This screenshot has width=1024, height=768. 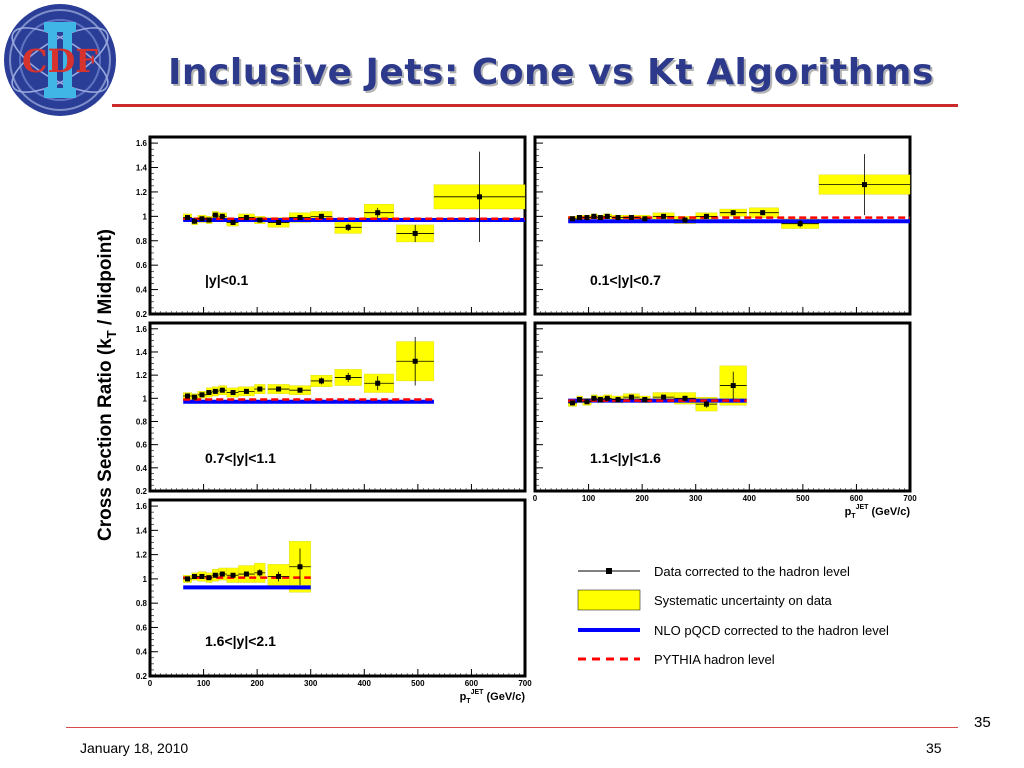 What do you see at coordinates (625, 280) in the screenshot?
I see `region-label: 0.1<|y|<0.7` at bounding box center [625, 280].